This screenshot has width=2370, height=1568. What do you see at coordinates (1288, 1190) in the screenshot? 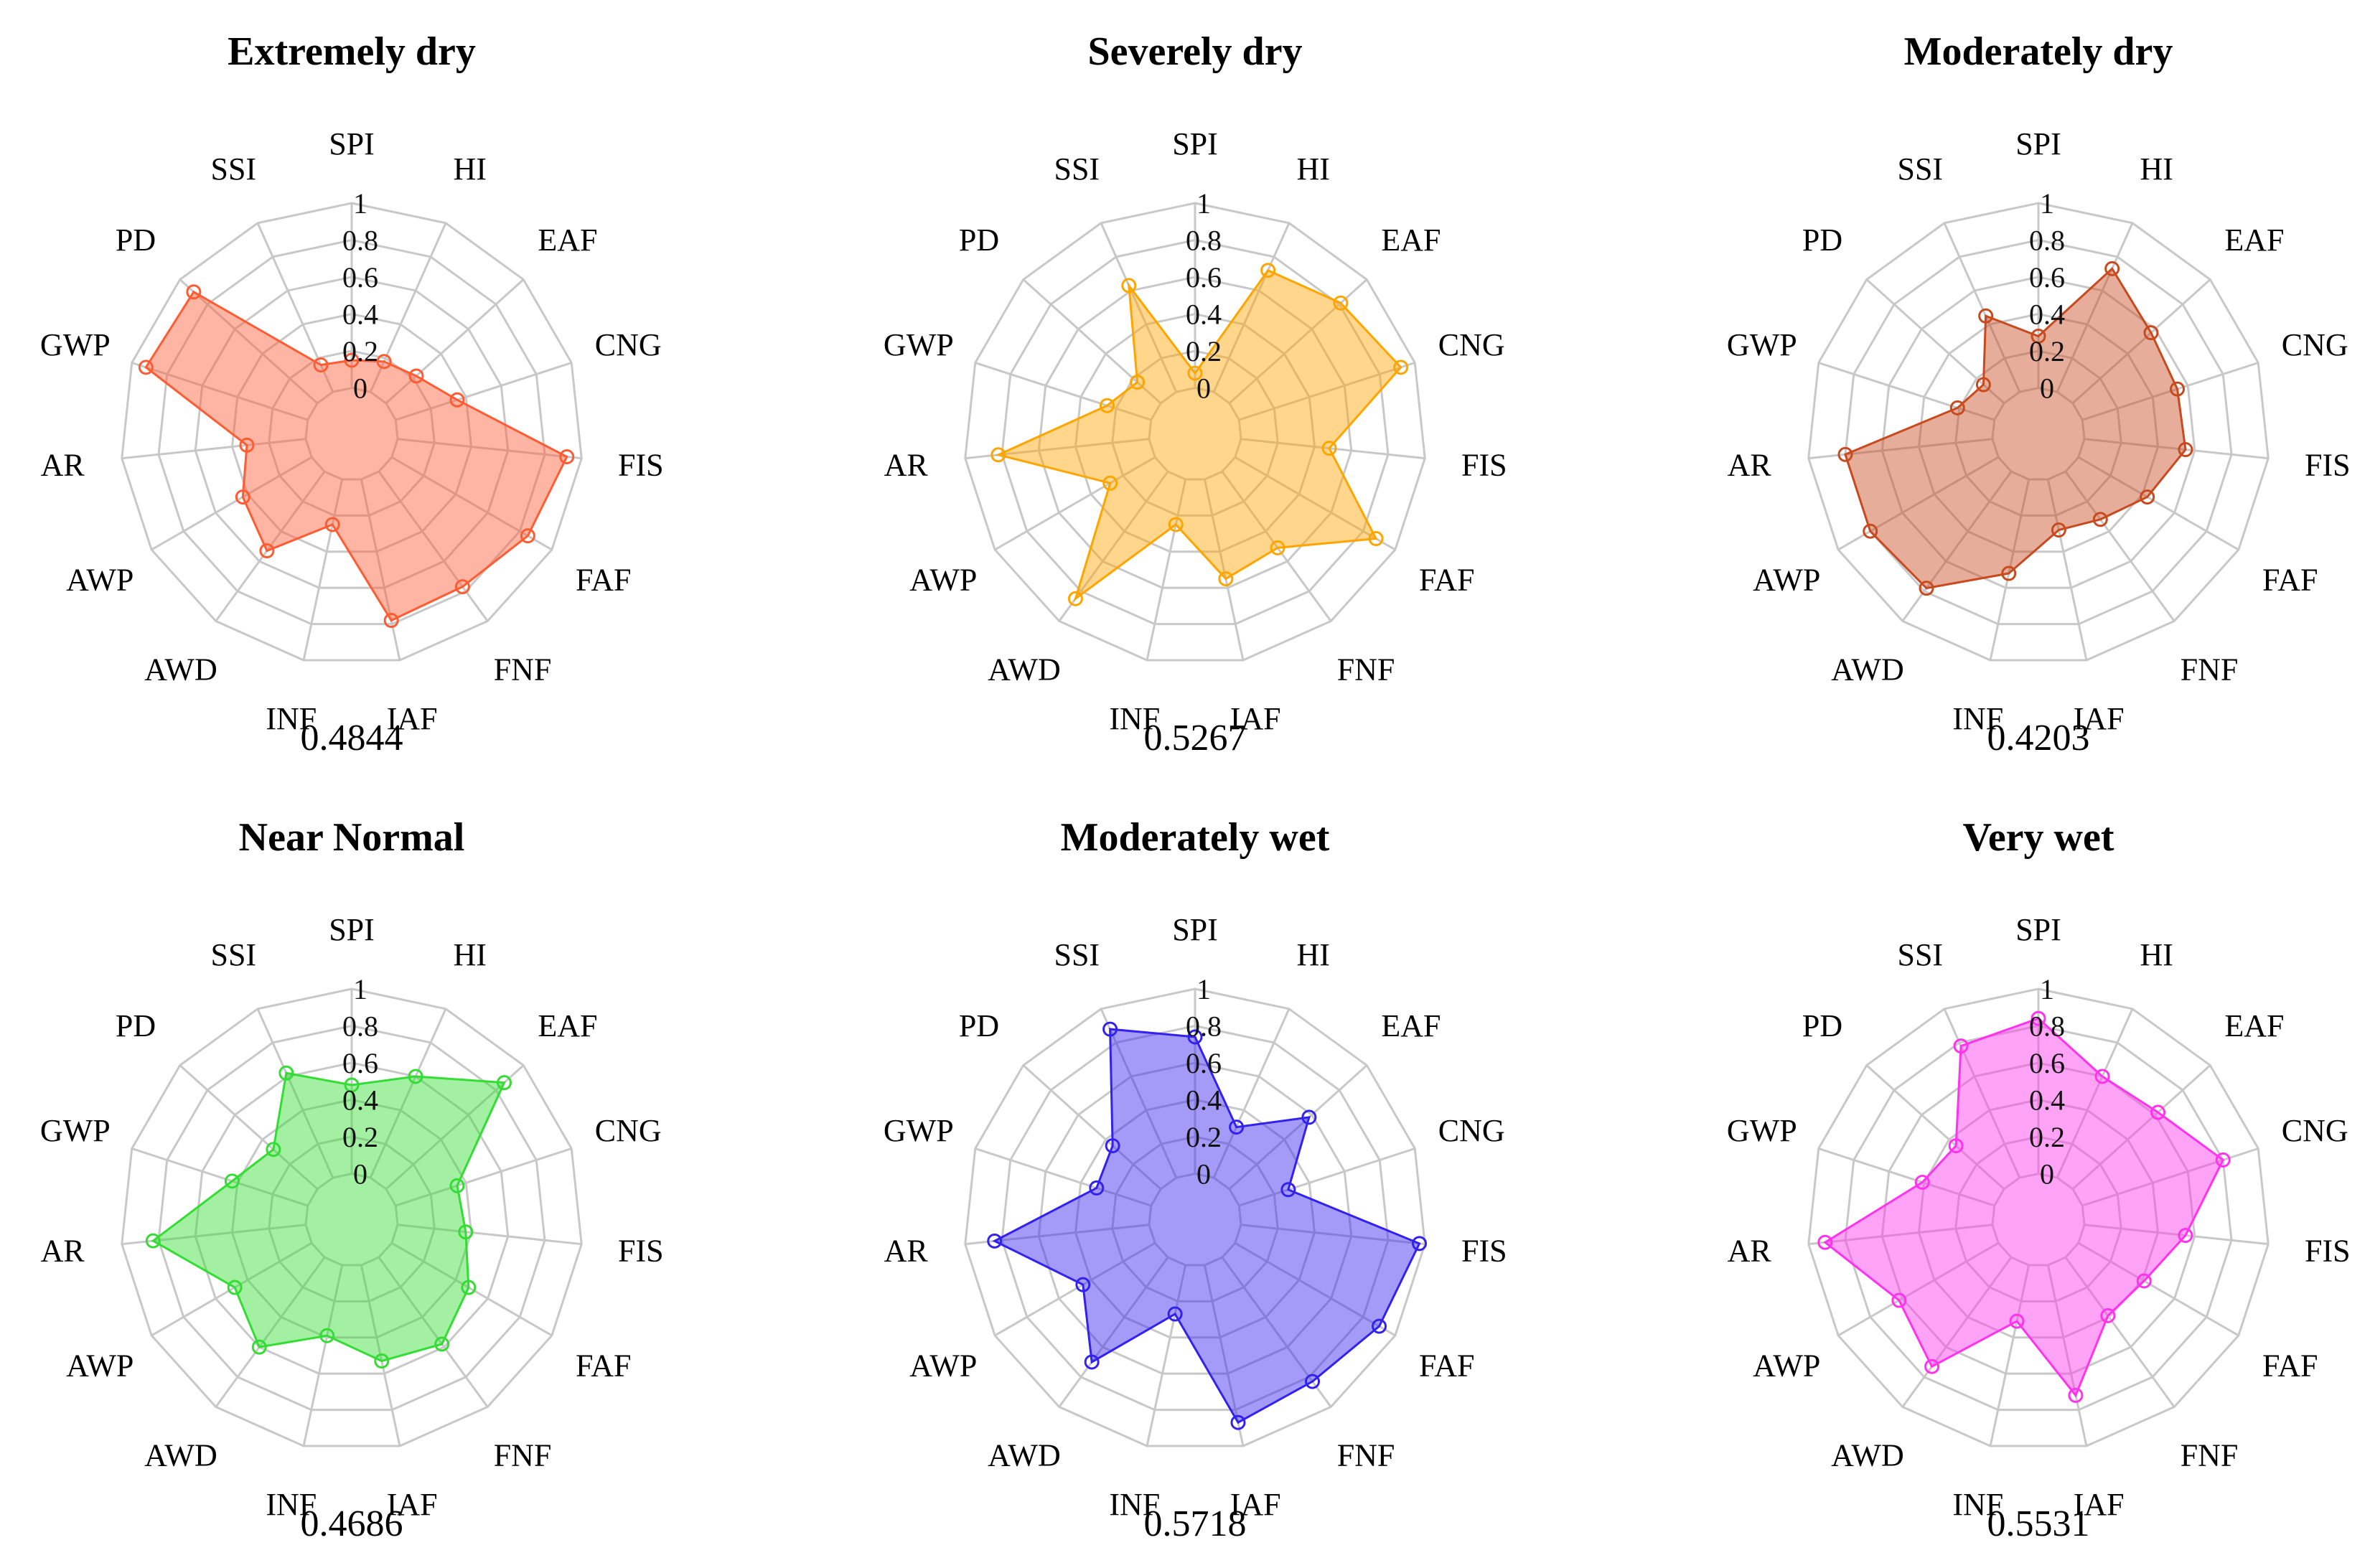
I see `data-point-cng` at bounding box center [1288, 1190].